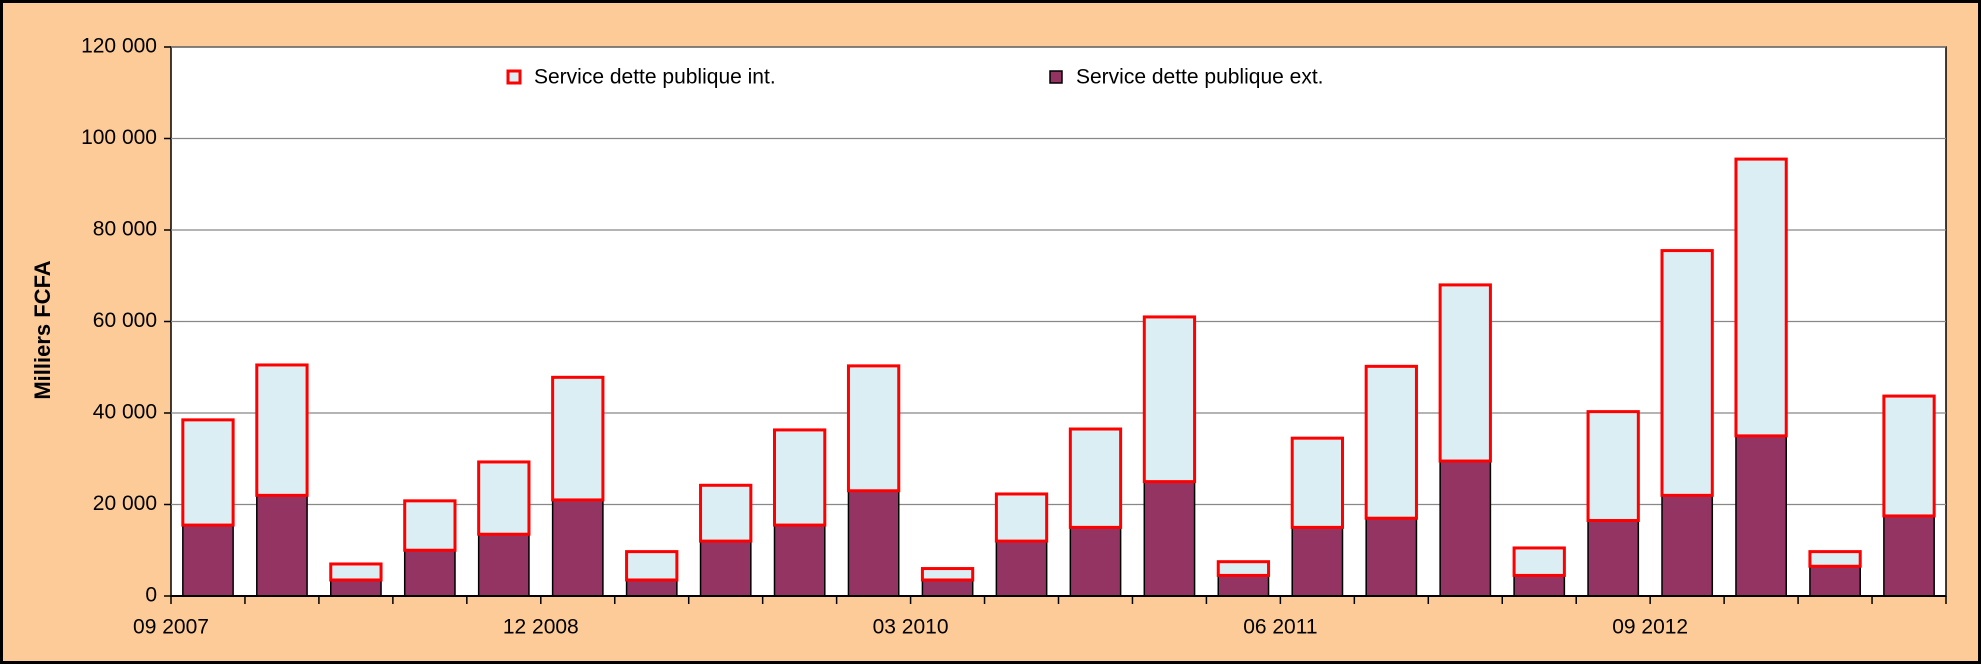  I want to click on y-tick-label: 0, so click(151, 595).